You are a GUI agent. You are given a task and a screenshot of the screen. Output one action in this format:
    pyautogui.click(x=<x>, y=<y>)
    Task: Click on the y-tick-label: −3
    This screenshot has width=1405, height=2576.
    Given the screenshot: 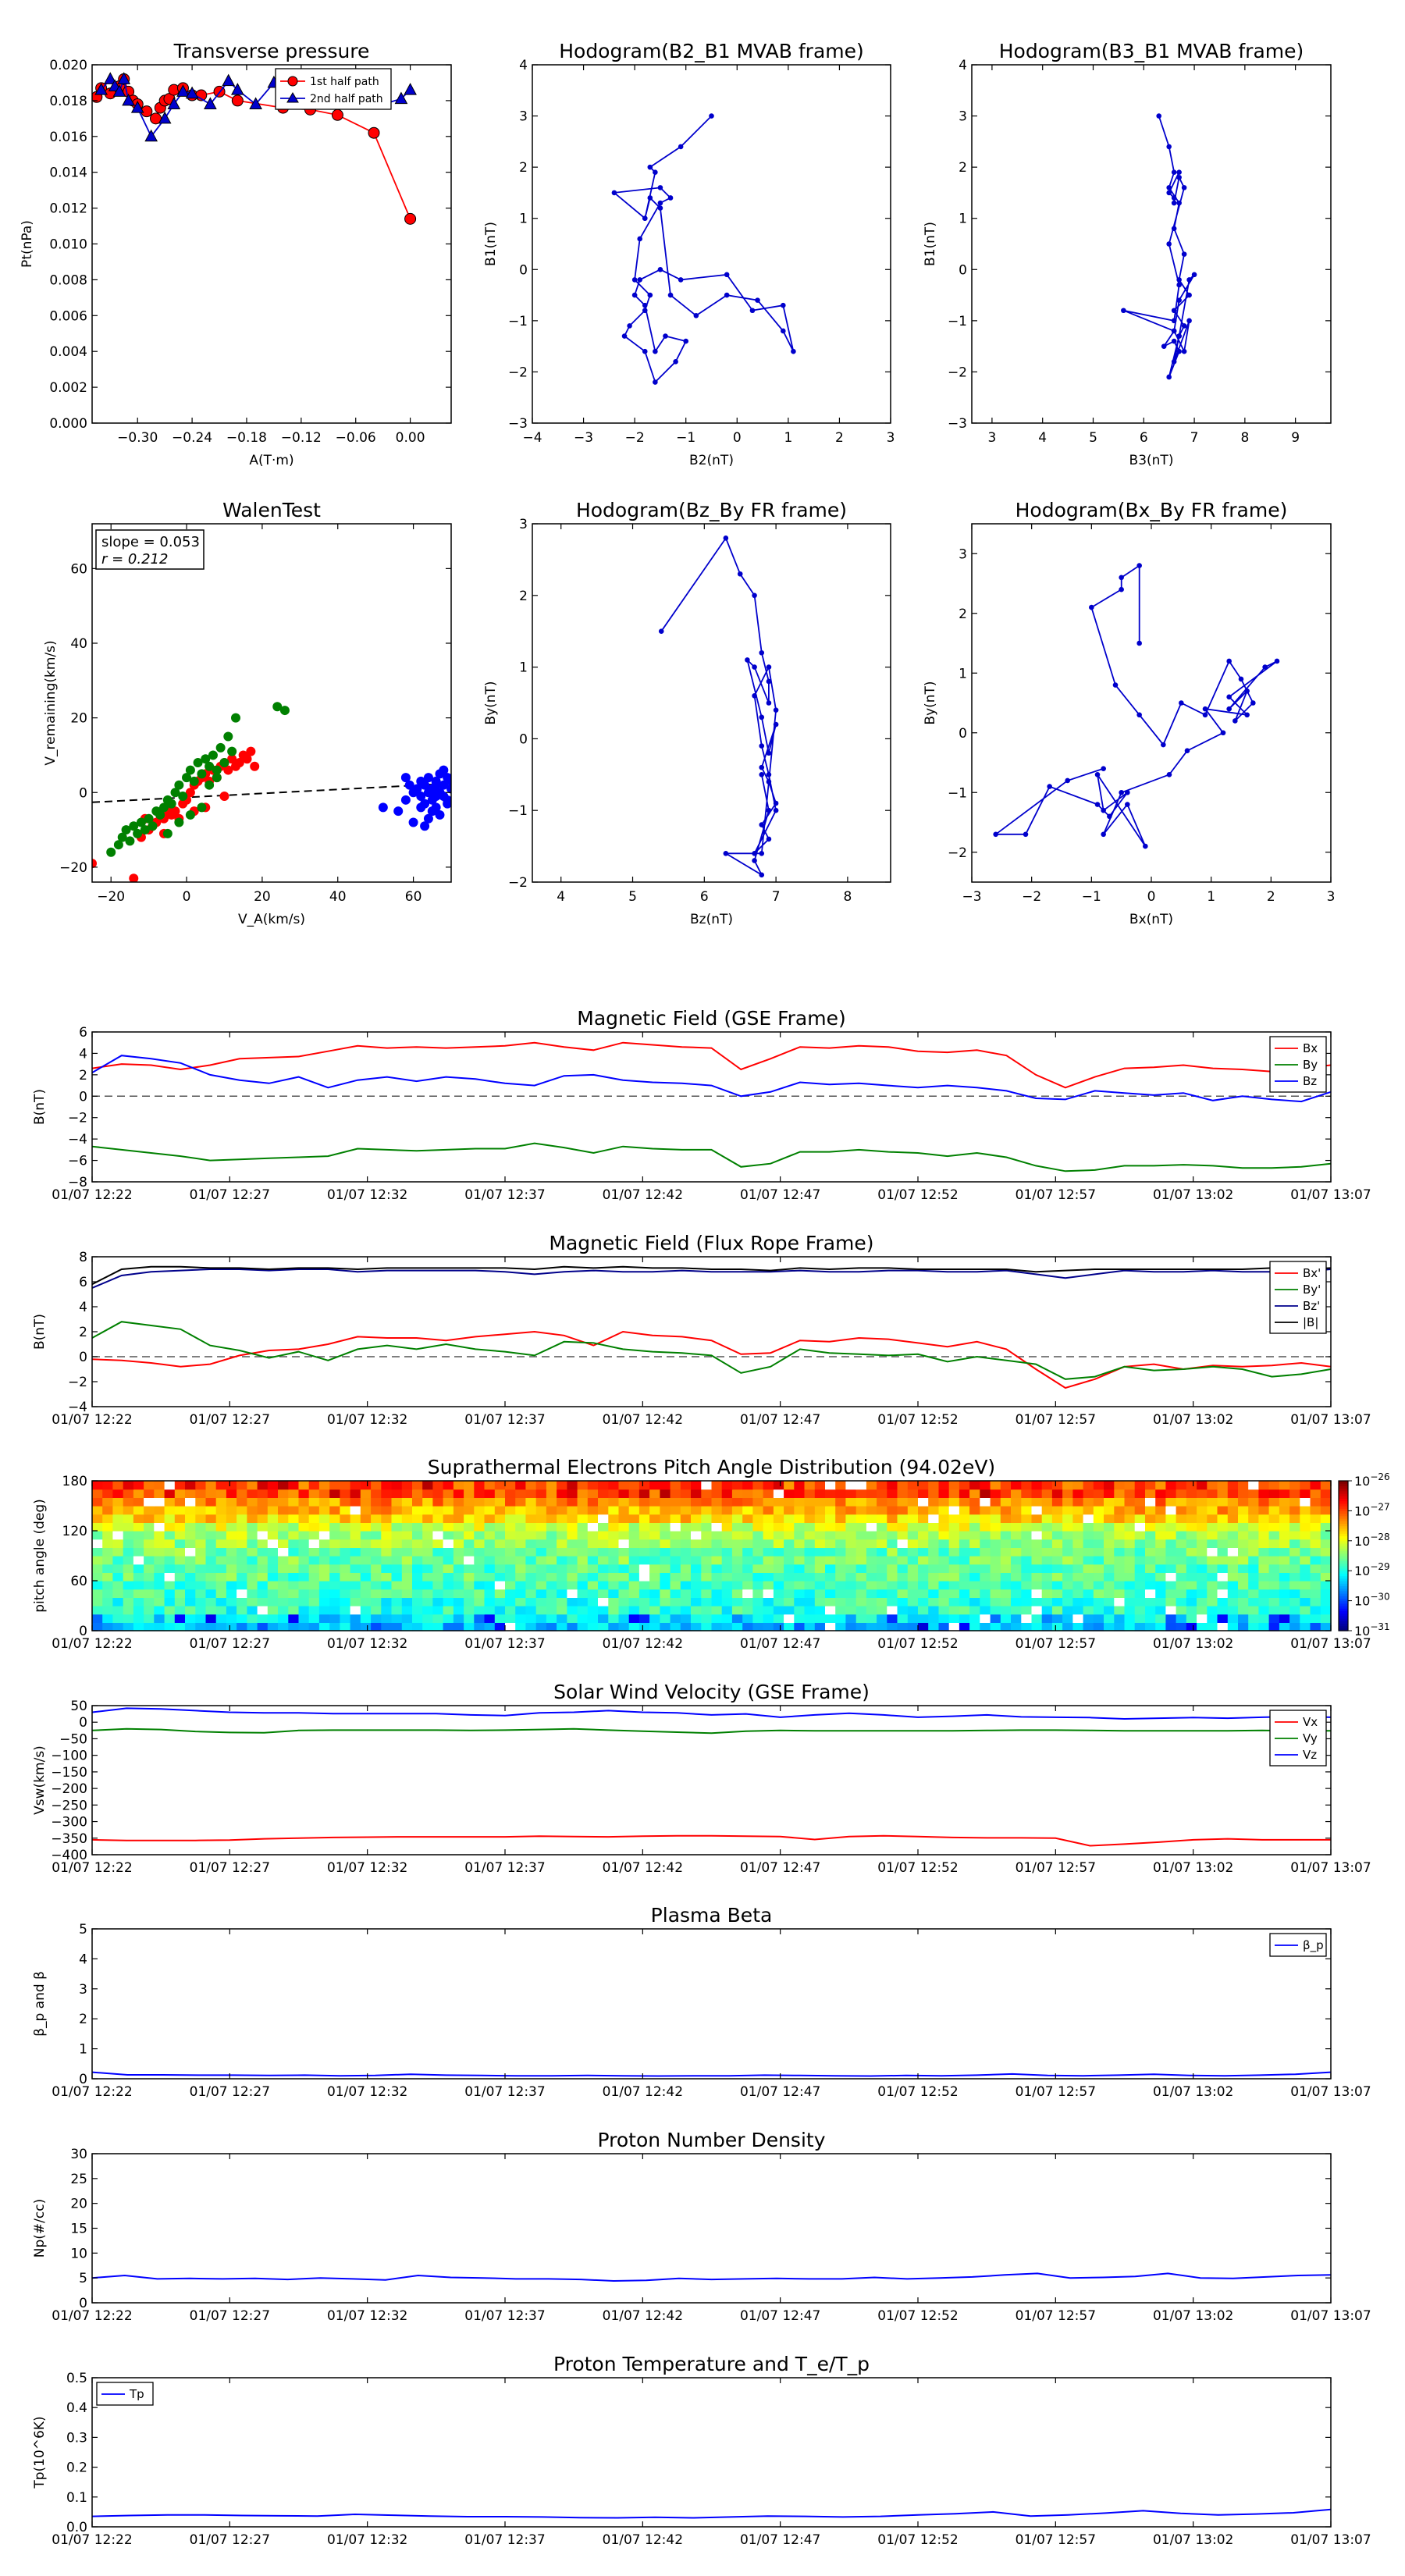 What is the action you would take?
    pyautogui.click(x=958, y=424)
    